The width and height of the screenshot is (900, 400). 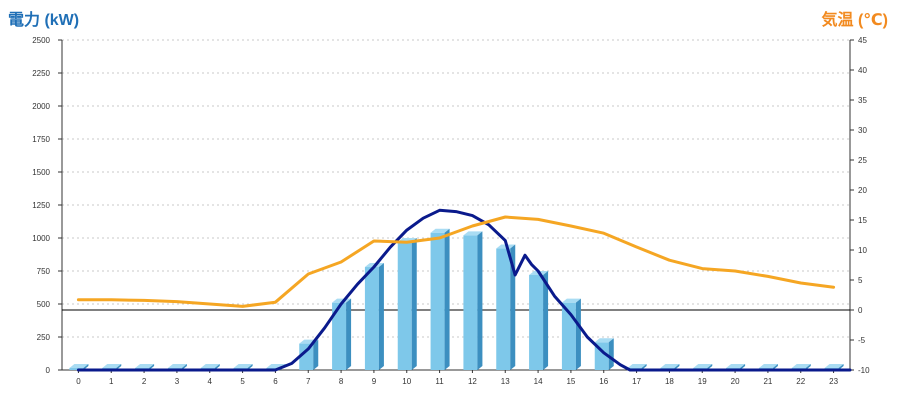 What do you see at coordinates (862, 190) in the screenshot?
I see `right-tick-label: 20` at bounding box center [862, 190].